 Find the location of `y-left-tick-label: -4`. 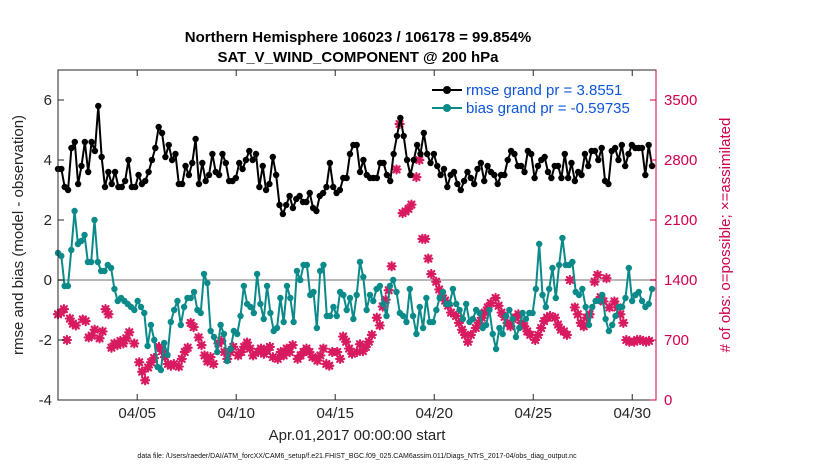

y-left-tick-label: -4 is located at coordinates (45, 400).